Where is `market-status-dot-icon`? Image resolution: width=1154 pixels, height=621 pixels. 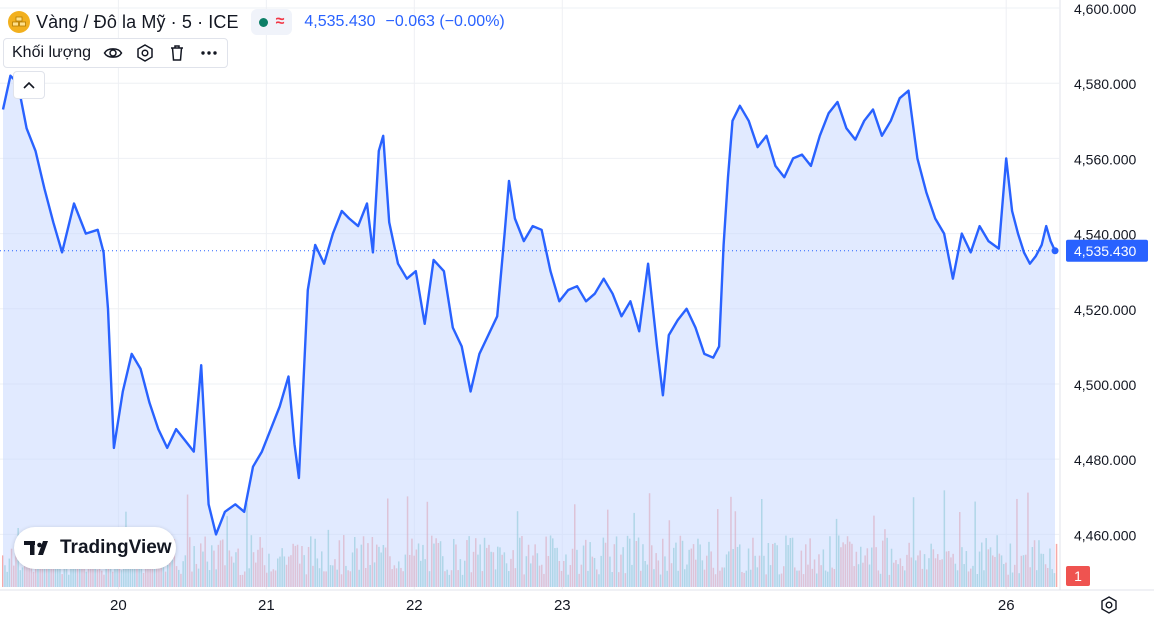 market-status-dot-icon is located at coordinates (263, 22).